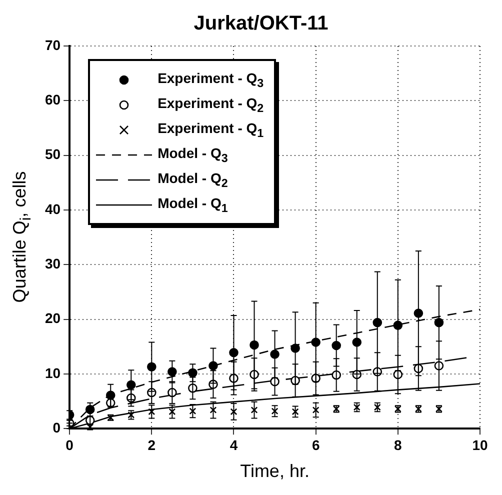 The image size is (502, 495). I want to click on y-tick-label: 70, so click(52, 44).